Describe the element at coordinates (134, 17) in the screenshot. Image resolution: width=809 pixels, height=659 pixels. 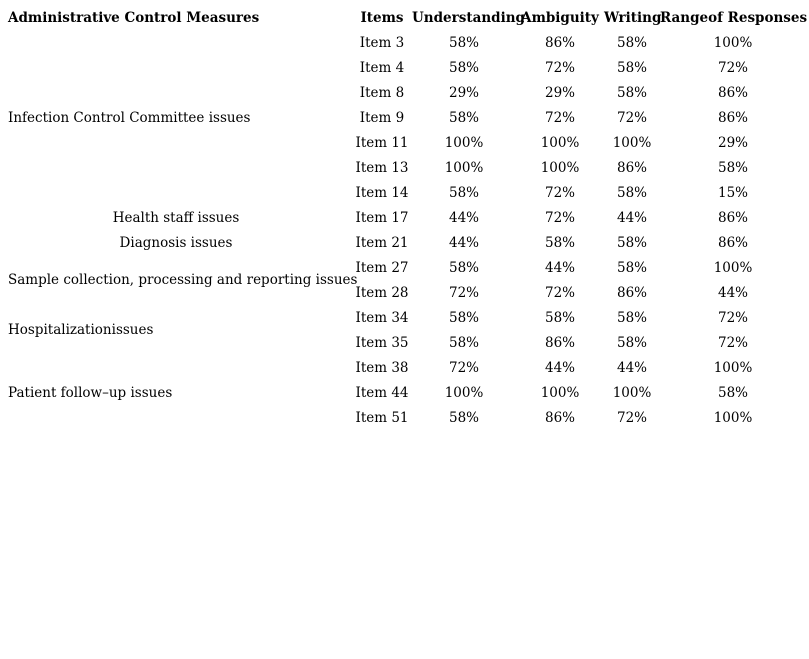
I see `header-measures: Administrative Control Measures` at that location.